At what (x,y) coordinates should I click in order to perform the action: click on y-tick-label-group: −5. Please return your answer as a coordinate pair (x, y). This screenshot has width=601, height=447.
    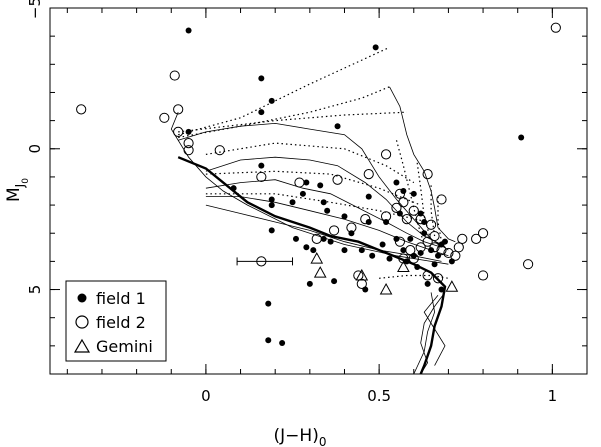
    Looking at the image, I should click on (35, 9).